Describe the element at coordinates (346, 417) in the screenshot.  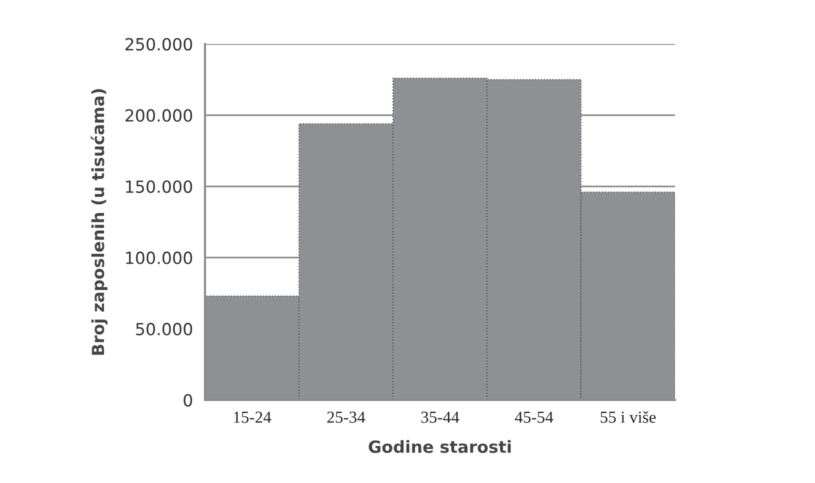
I see `x-tick-label: 25-34` at that location.